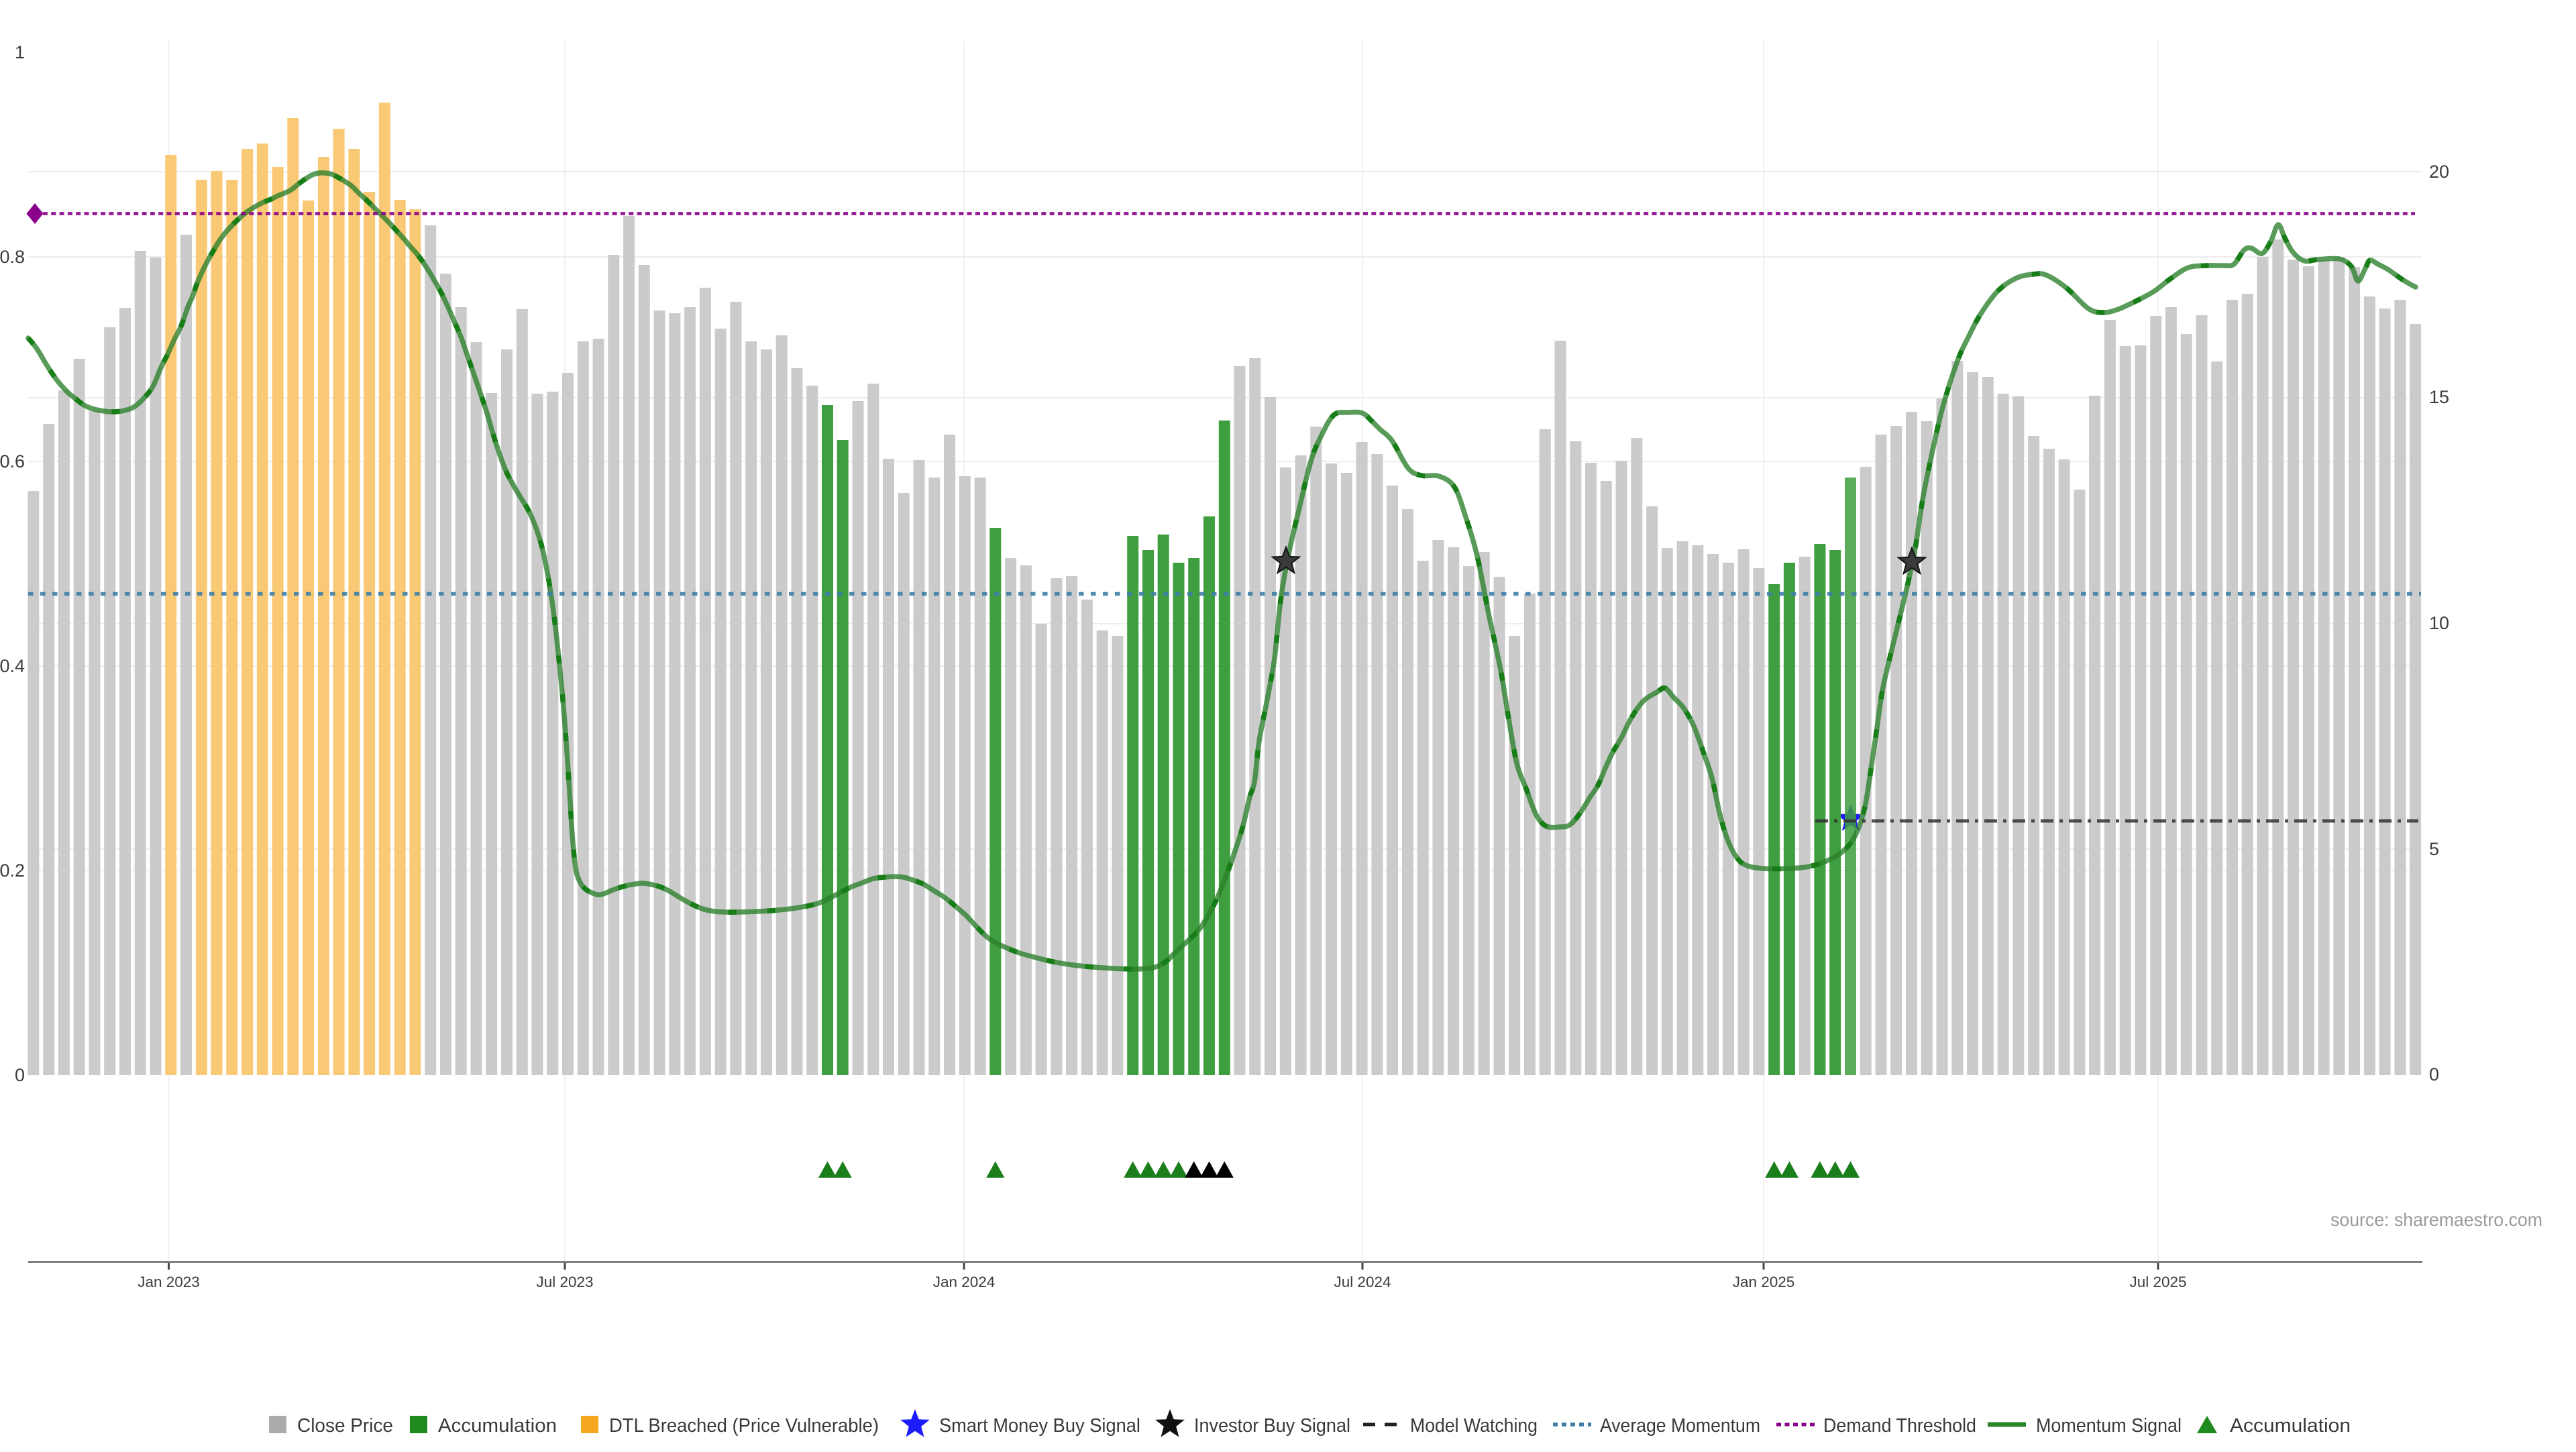  Describe the element at coordinates (1272, 1426) in the screenshot. I see `svg-text: Investor Buy Signal` at that location.